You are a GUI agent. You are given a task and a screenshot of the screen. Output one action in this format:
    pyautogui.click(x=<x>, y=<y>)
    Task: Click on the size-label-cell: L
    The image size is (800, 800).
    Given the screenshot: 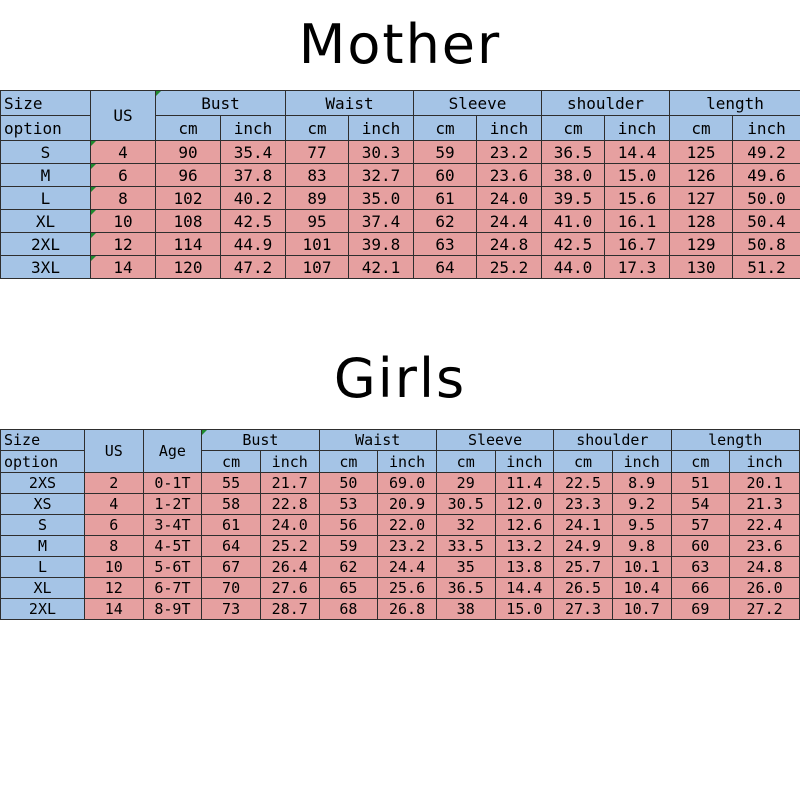 What is the action you would take?
    pyautogui.click(x=45, y=198)
    